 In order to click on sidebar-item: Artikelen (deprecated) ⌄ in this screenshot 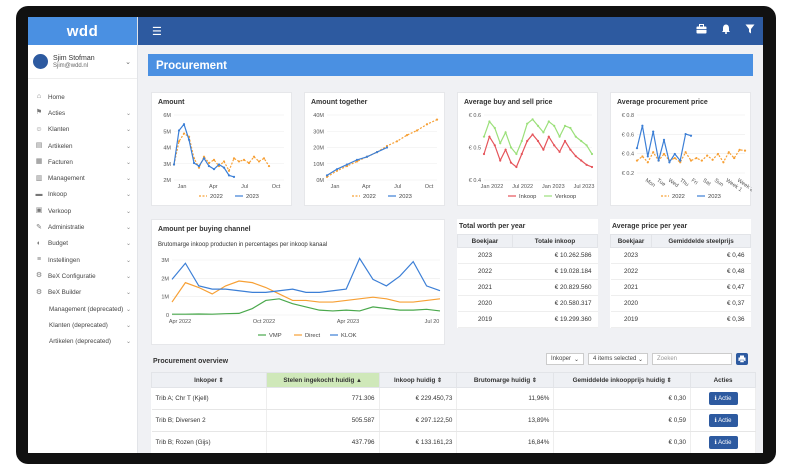, I will do `click(82, 341)`.